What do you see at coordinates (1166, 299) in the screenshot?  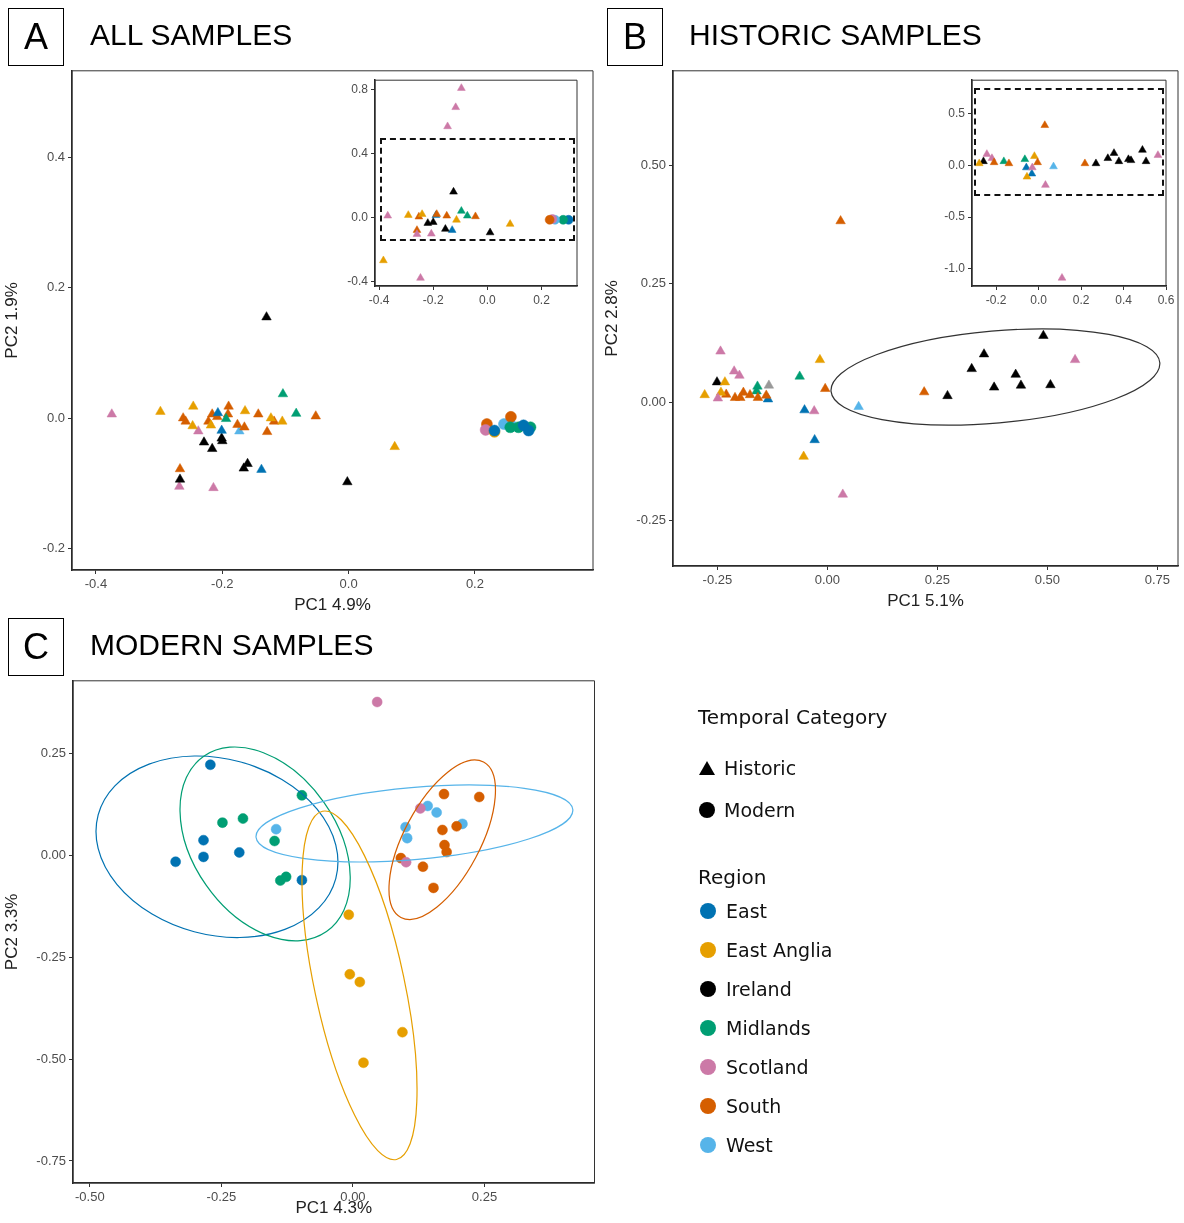 I see `x-tick-label: 0.6` at bounding box center [1166, 299].